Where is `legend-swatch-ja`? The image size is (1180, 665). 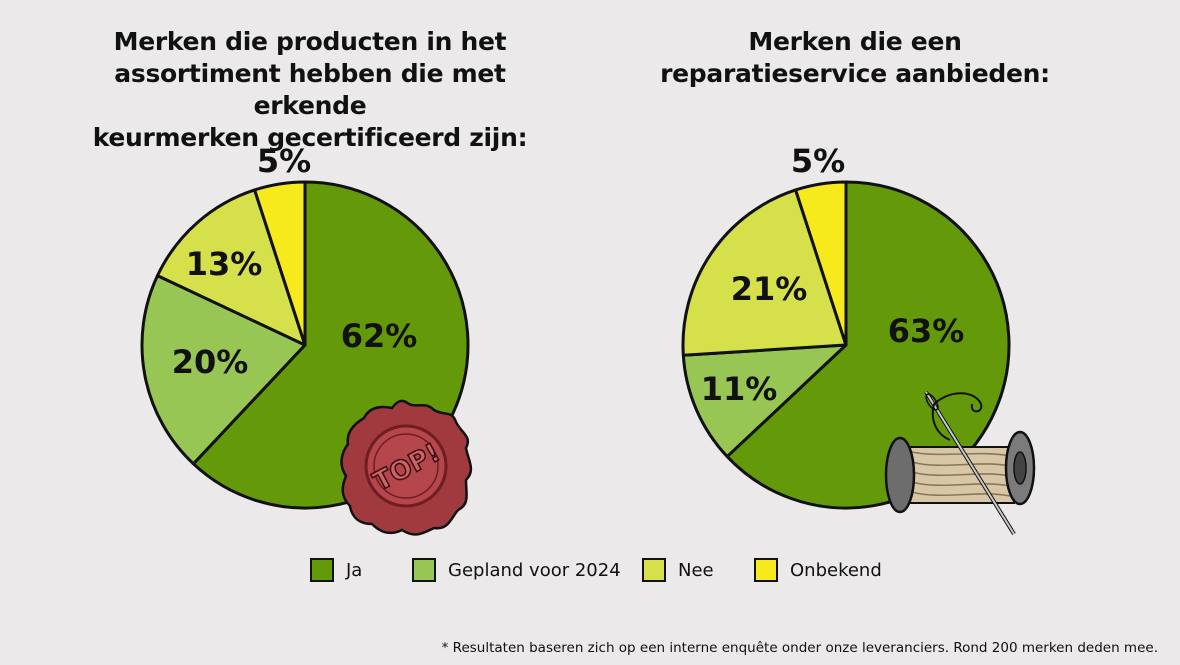 legend-swatch-ja is located at coordinates (322, 570).